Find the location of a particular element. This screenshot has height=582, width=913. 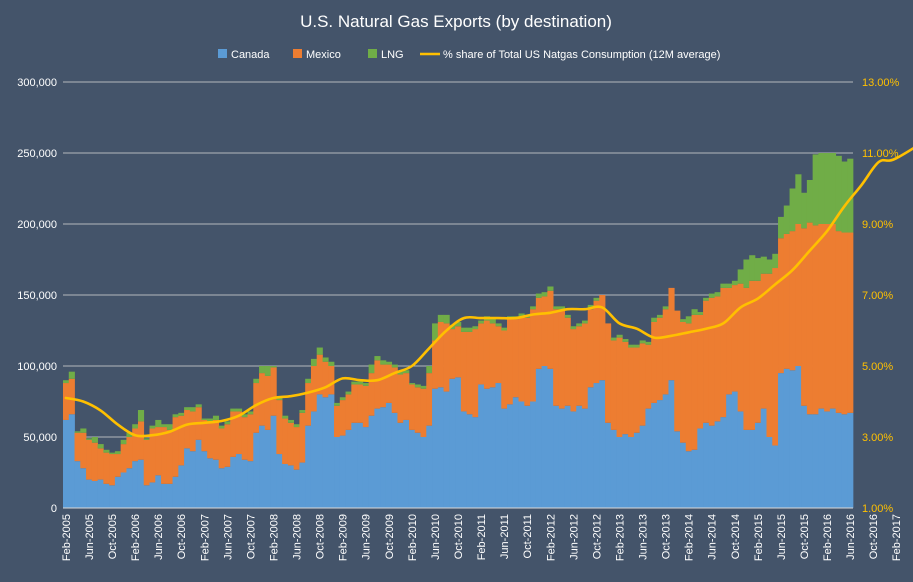

legend-swatch-mexico is located at coordinates (297, 53).